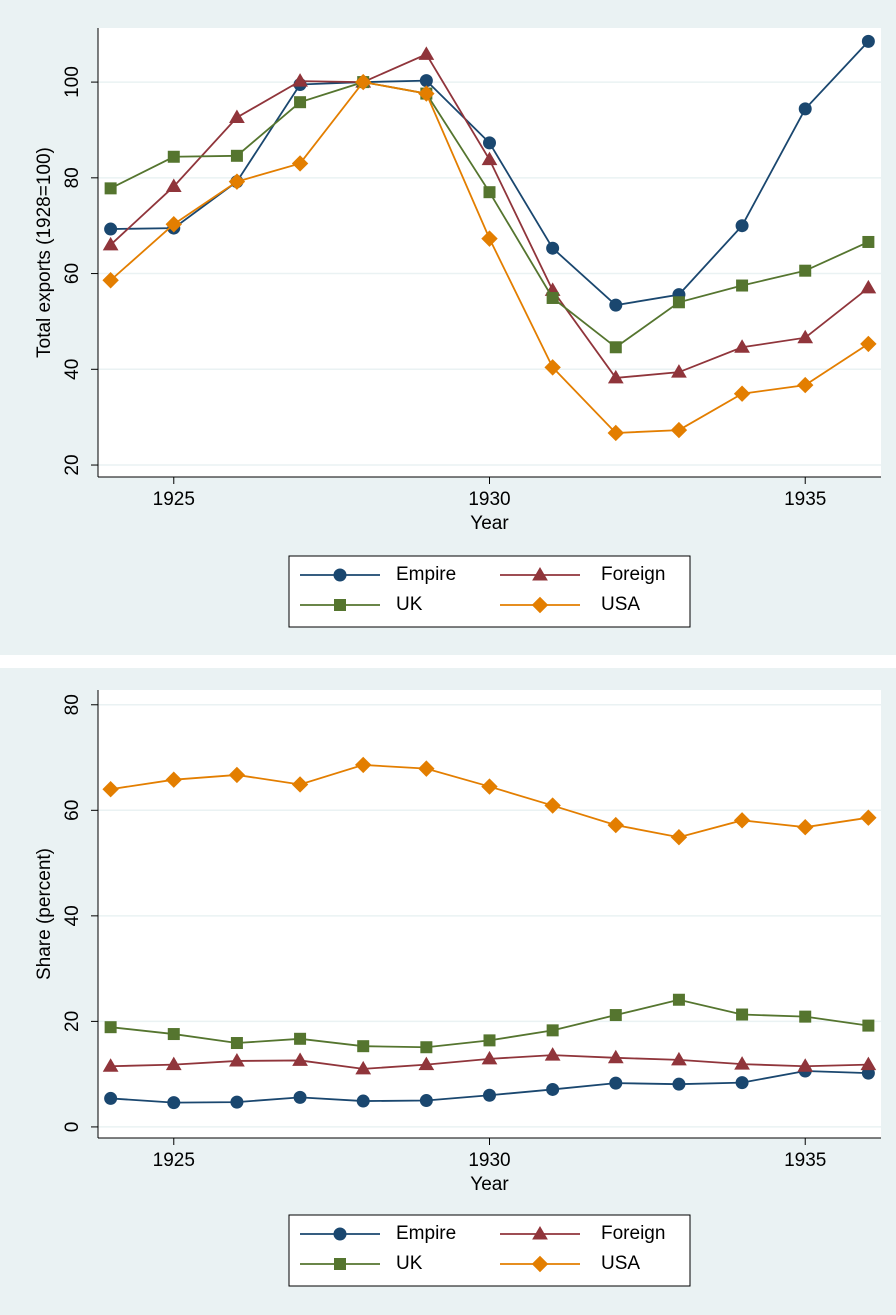  I want to click on y-tick-label: 0, so click(72, 1127).